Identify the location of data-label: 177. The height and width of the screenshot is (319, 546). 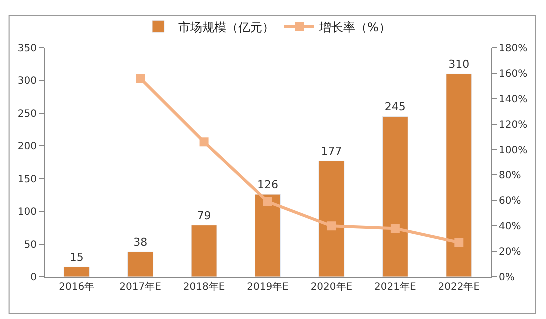
(331, 151).